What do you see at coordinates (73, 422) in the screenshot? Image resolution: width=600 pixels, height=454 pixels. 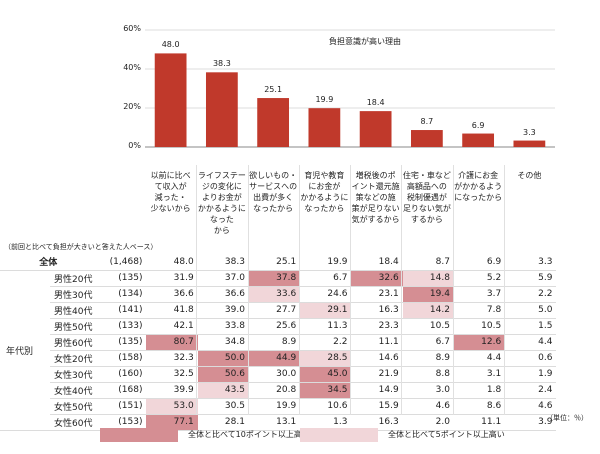 I see `row-label: 女性60代` at bounding box center [73, 422].